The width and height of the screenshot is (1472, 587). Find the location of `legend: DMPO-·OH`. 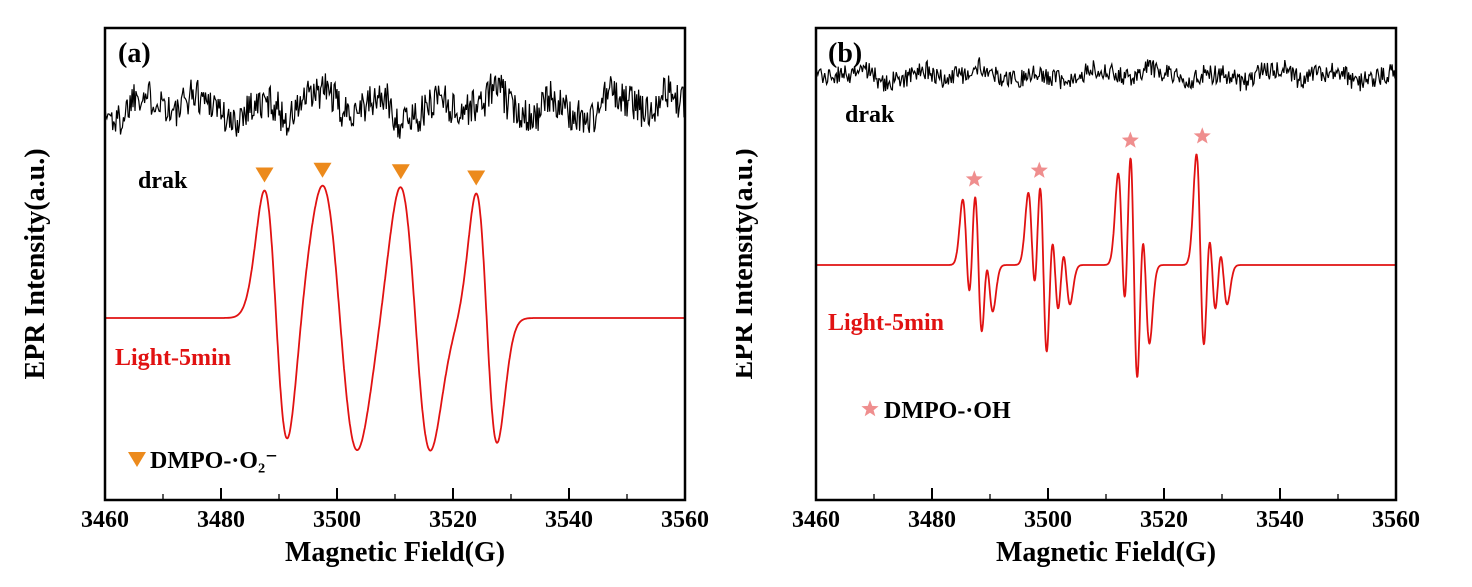

legend: DMPO-·OH is located at coordinates (936, 411).